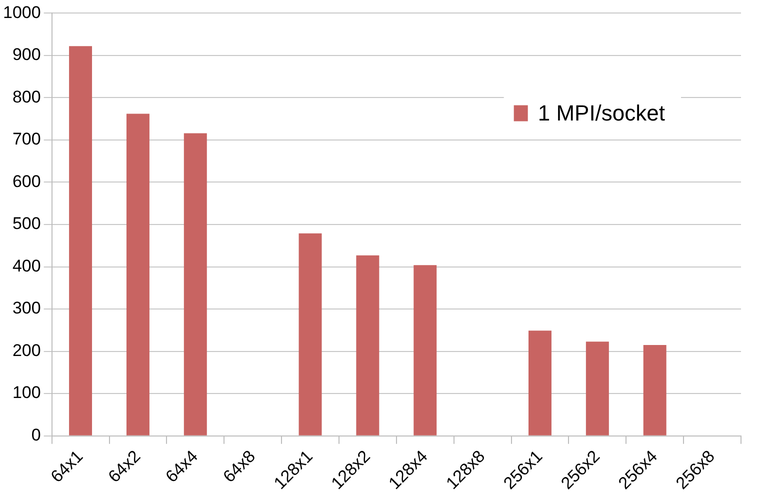  Describe the element at coordinates (36, 435) in the screenshot. I see `y-tick-label: 0` at that location.